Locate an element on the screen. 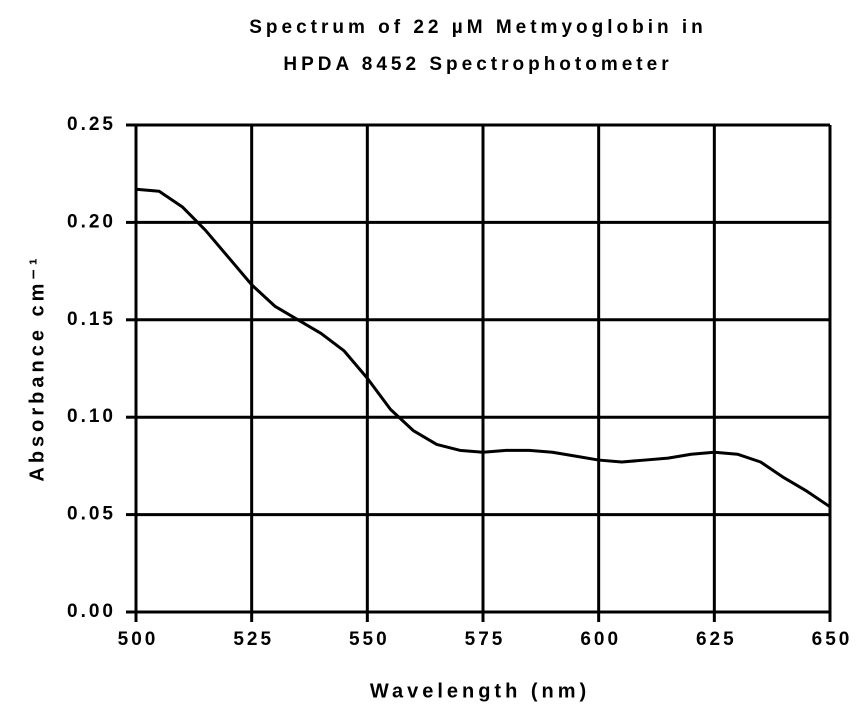 This screenshot has width=856, height=713. chart-title: Spectrum of 22 µM Metmyoglobin in is located at coordinates (478, 27).